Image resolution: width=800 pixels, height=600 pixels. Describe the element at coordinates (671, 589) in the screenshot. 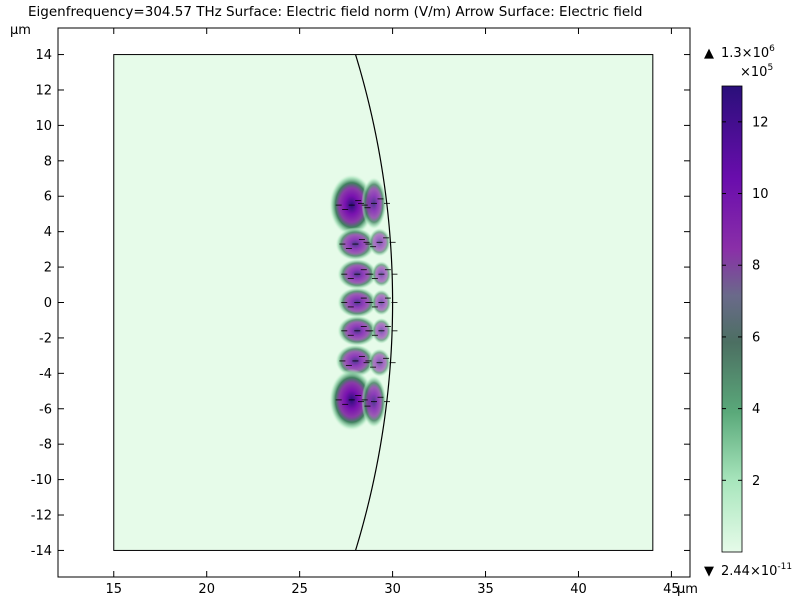

I see `x-tick-label: 45` at that location.